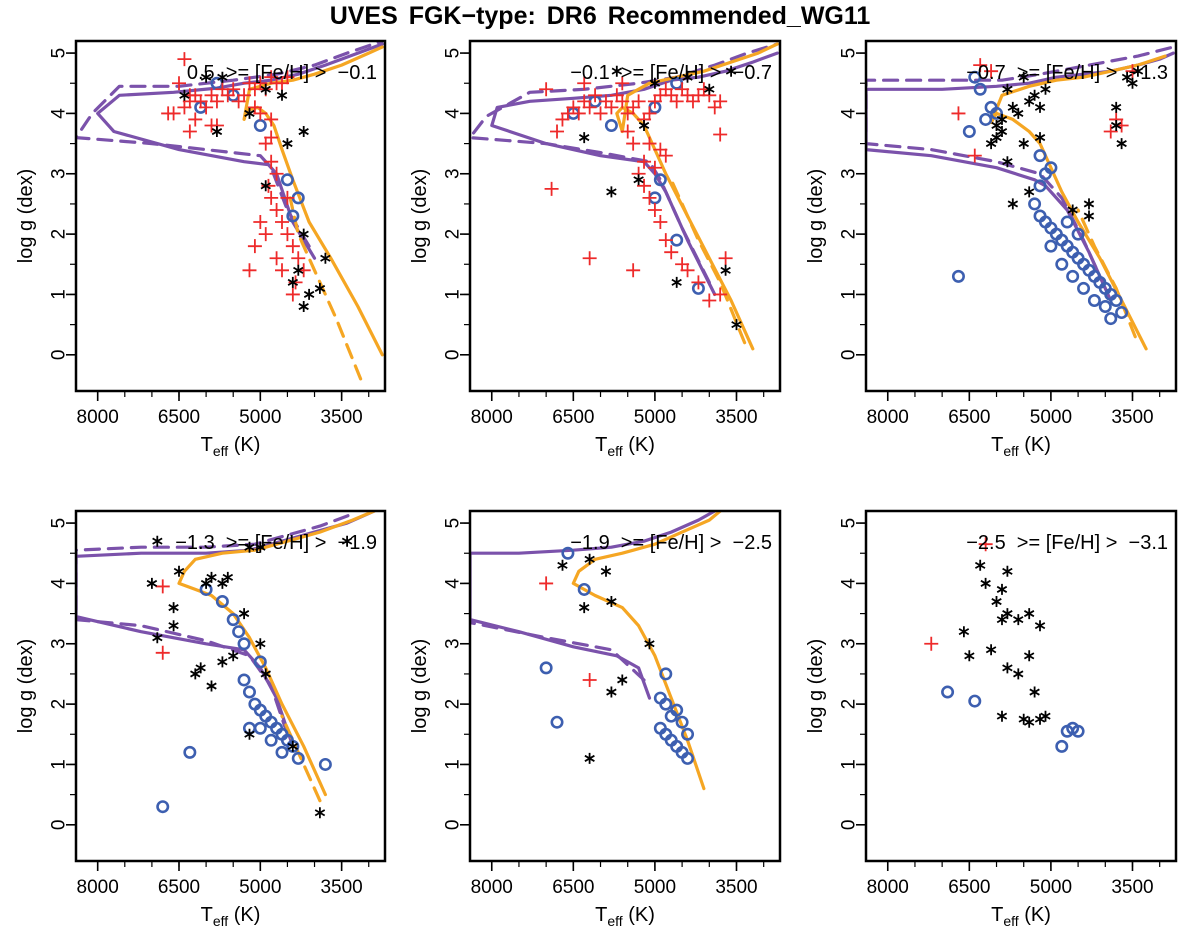  Describe the element at coordinates (59, 53) in the screenshot. I see `y-tick-label: 5` at that location.